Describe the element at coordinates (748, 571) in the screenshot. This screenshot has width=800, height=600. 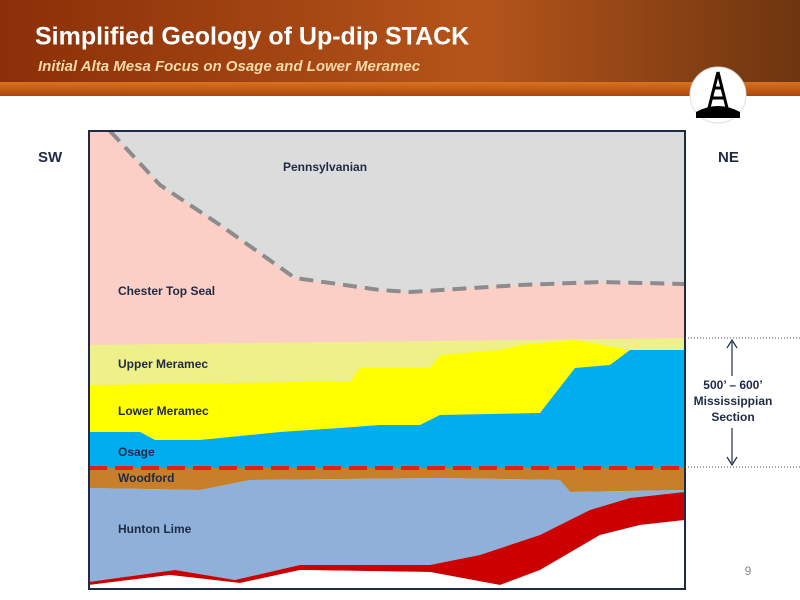
I see `page-number: 9` at that location.